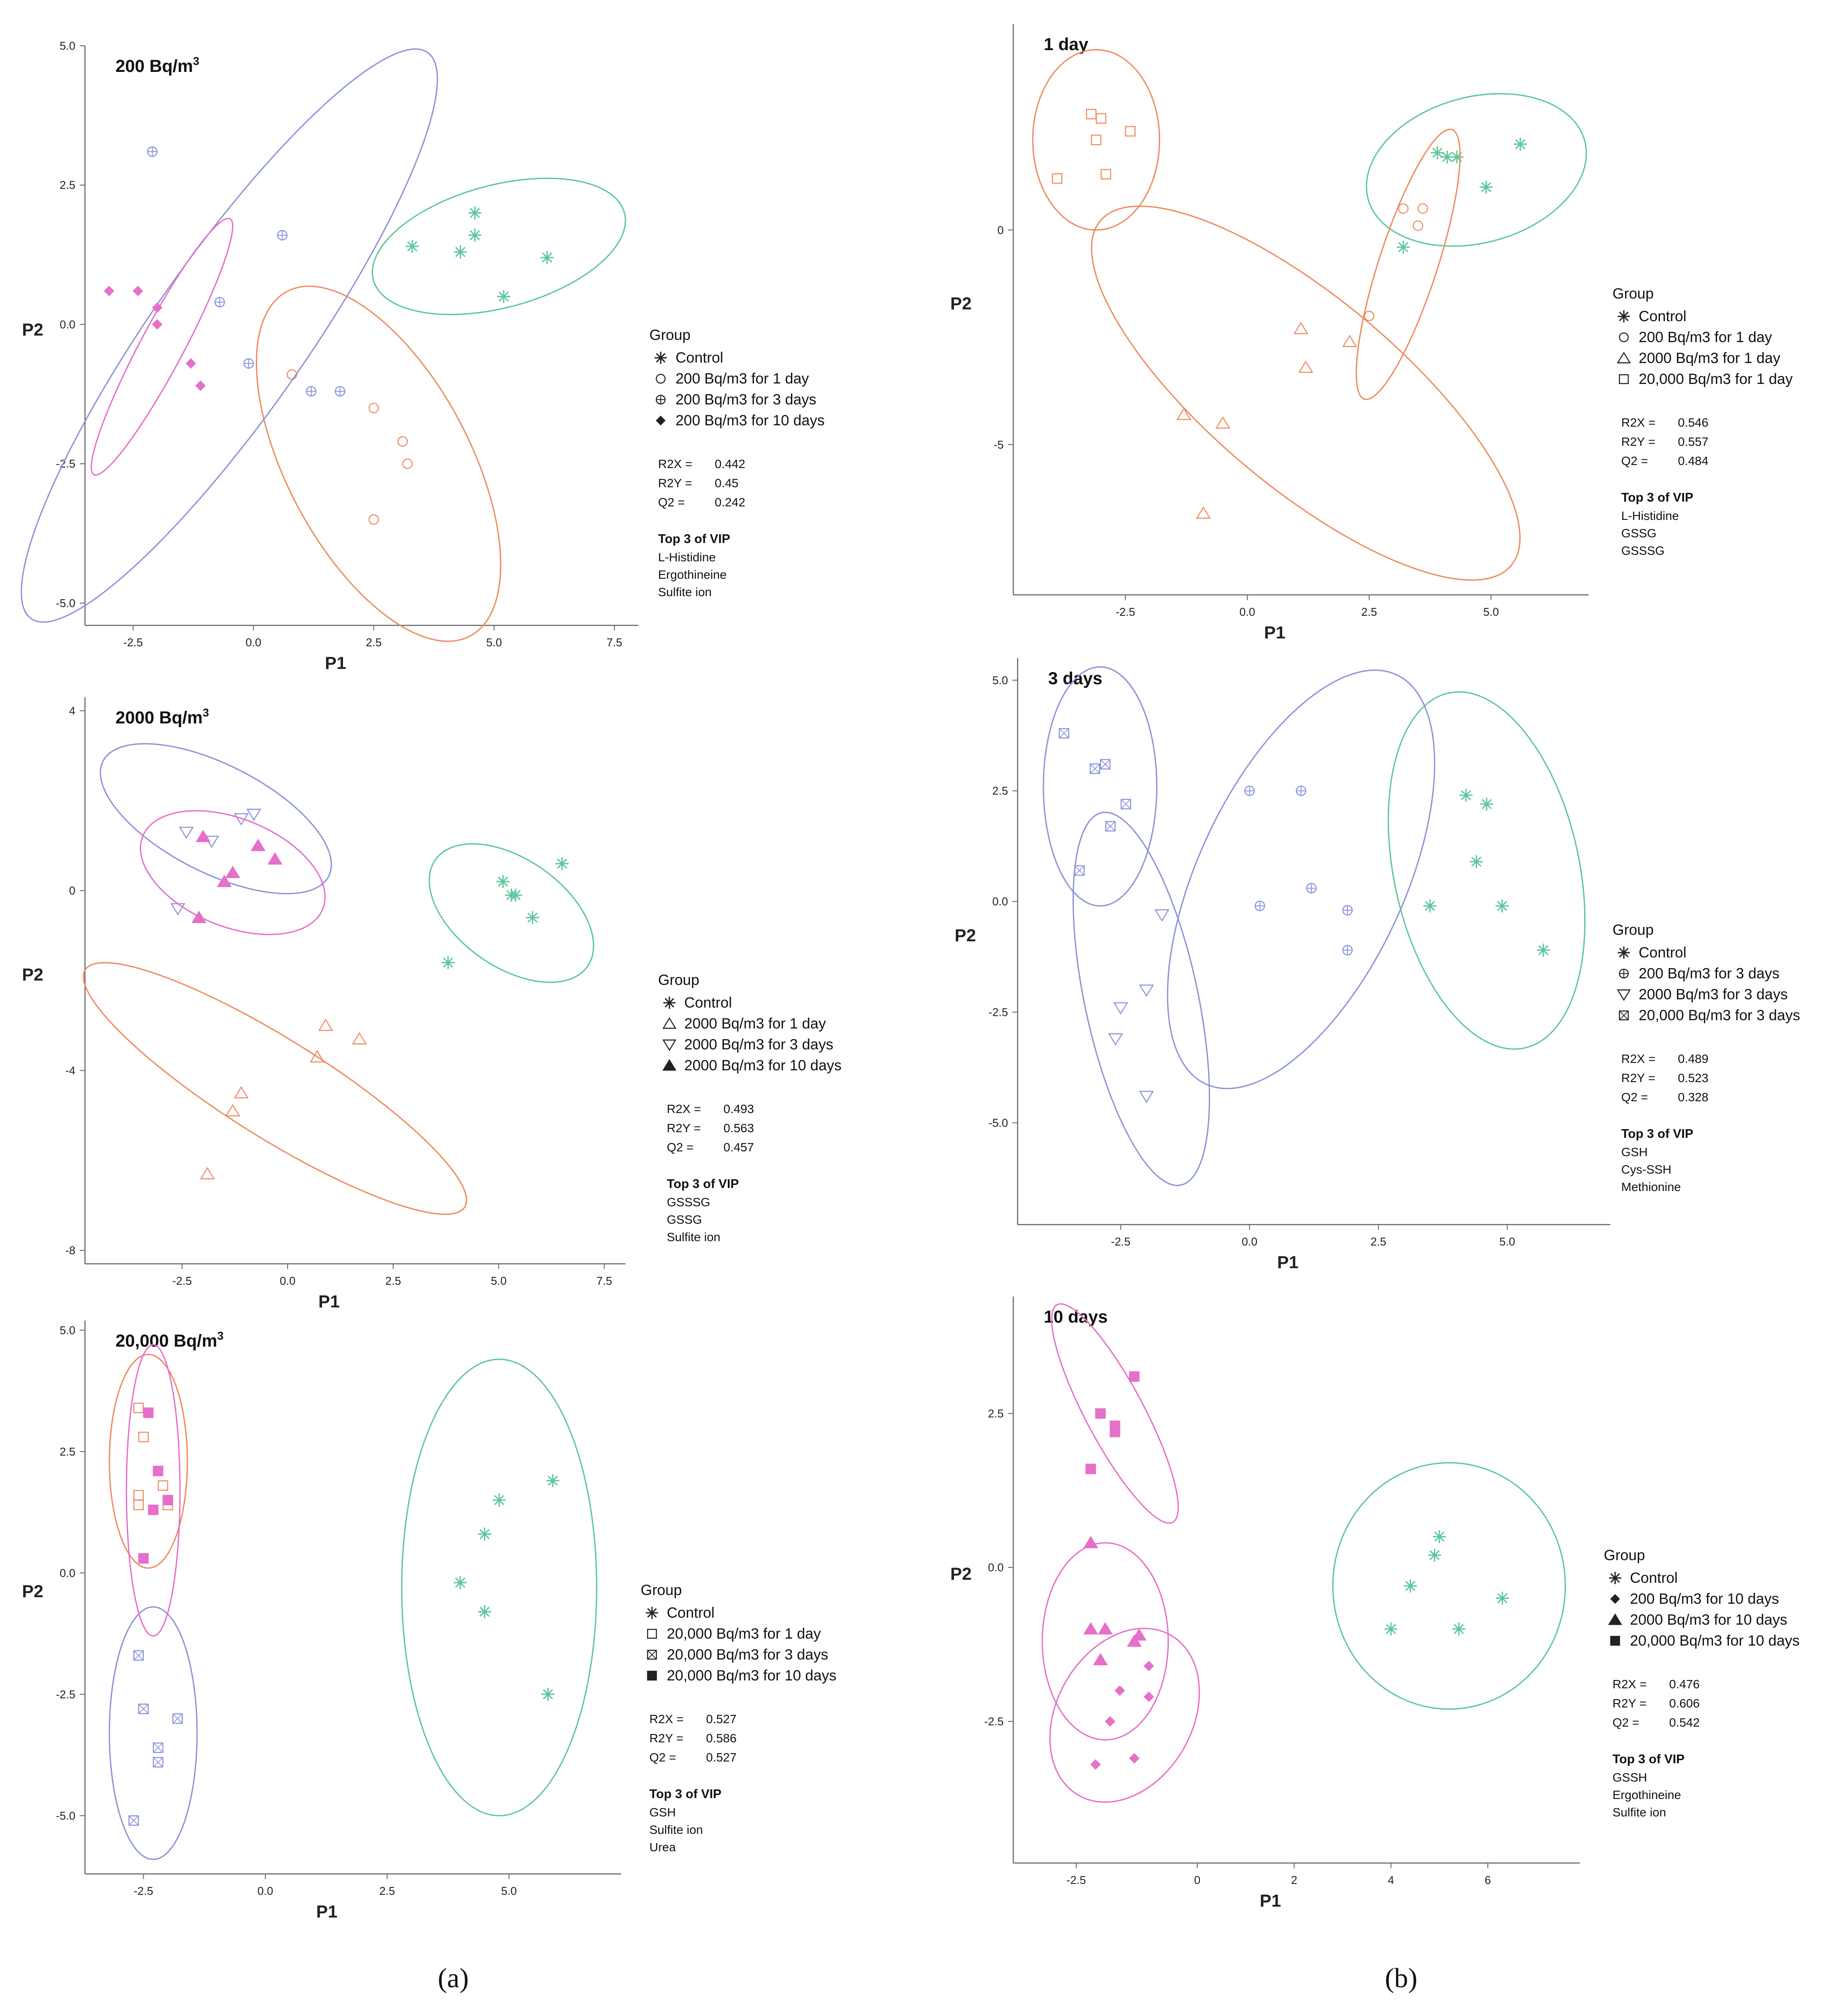 The width and height of the screenshot is (1840, 2016). I want to click on model-stats: R2X = 0.489 R2Y = 0.523 Q2 = 0.328, so click(1665, 1078).